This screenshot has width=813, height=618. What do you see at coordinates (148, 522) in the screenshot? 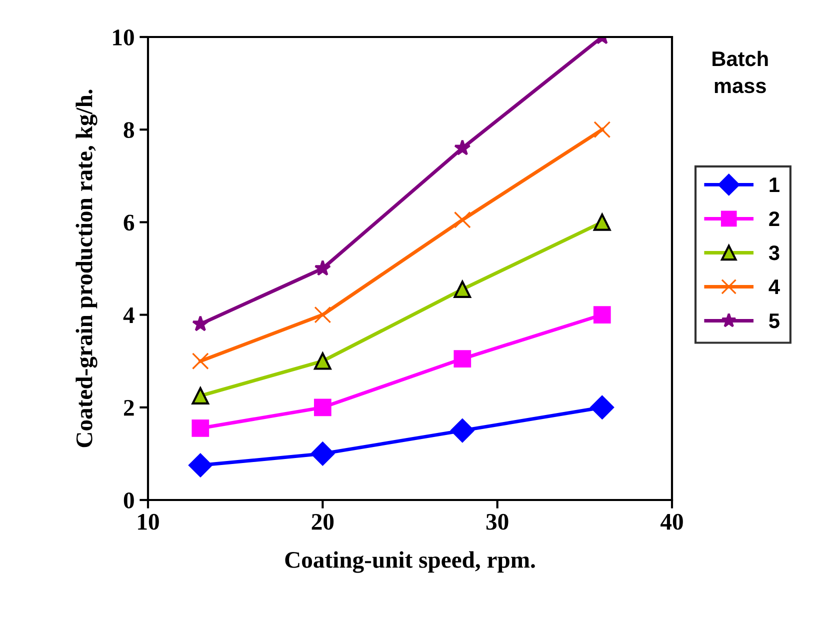
I see `x-tick-label: 10` at bounding box center [148, 522].